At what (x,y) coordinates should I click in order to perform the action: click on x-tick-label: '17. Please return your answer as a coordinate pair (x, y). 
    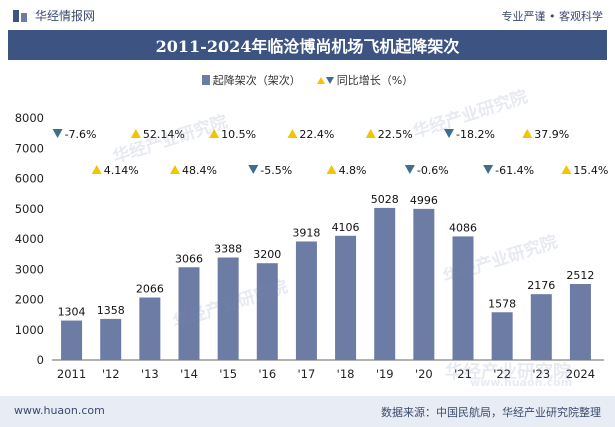
    Looking at the image, I should click on (307, 374).